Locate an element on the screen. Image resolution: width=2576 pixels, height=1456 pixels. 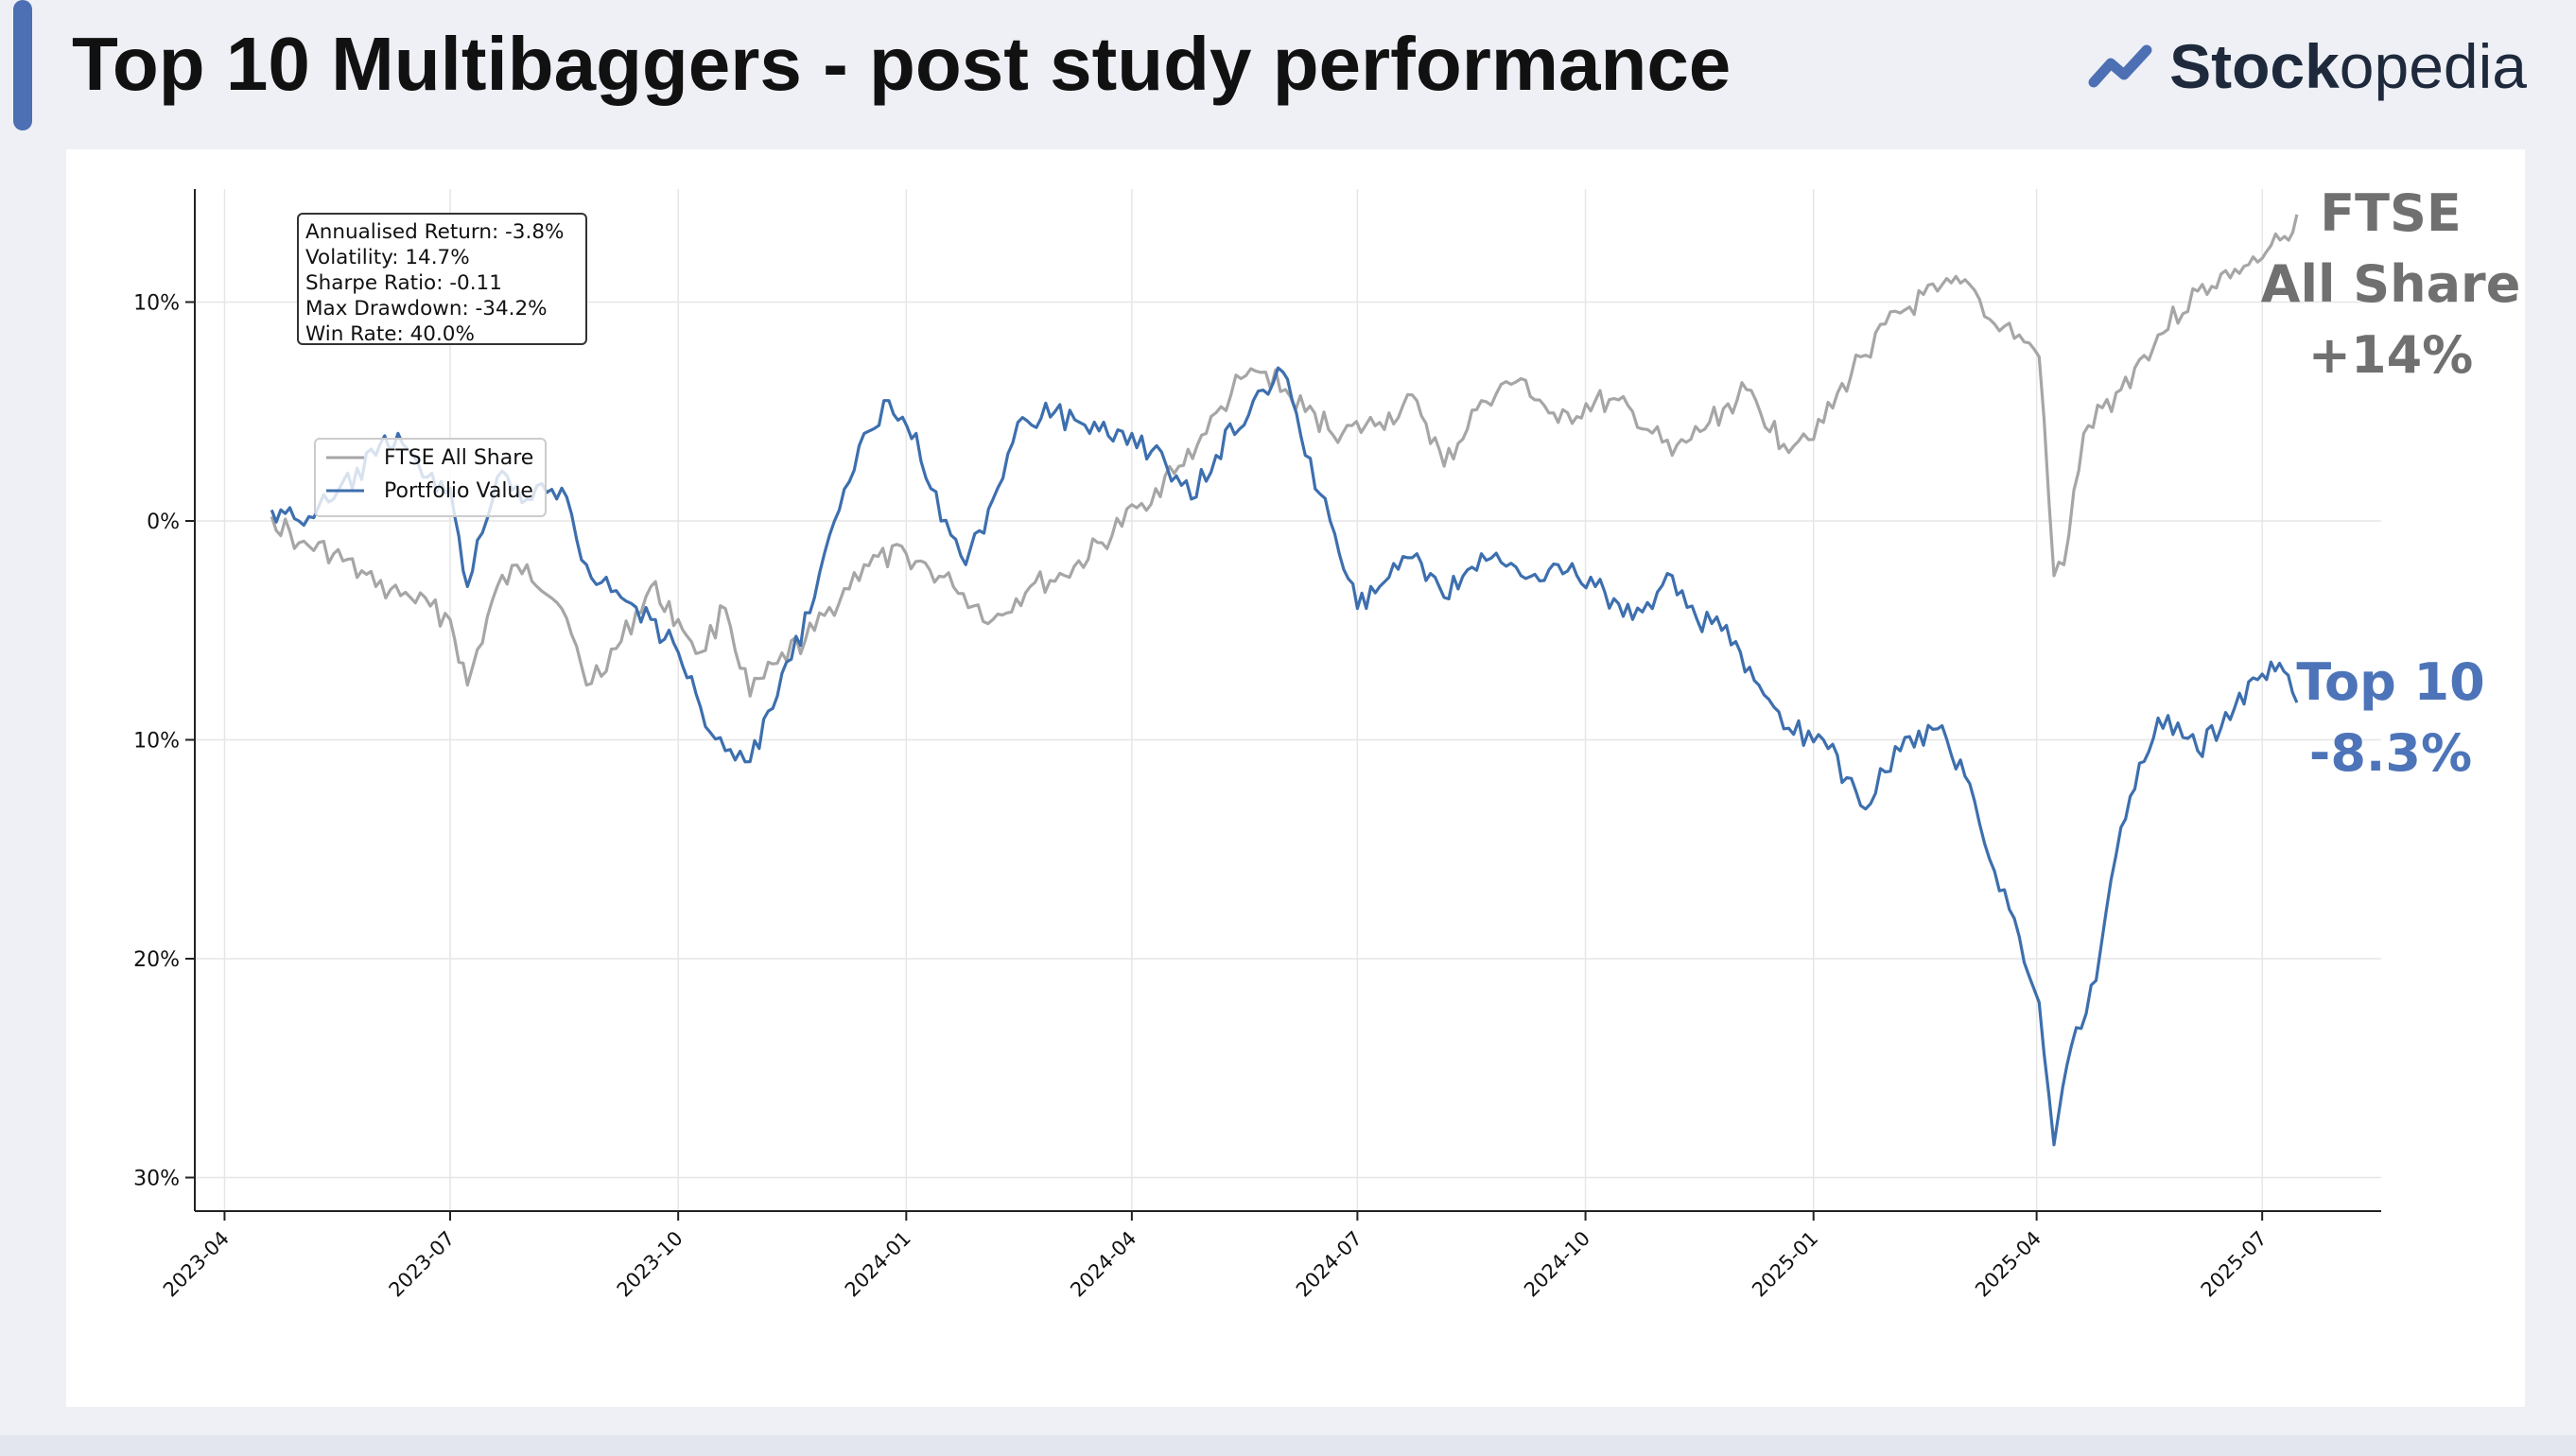
stats-line: Max Drawdown: -34.2% is located at coordinates (426, 309).